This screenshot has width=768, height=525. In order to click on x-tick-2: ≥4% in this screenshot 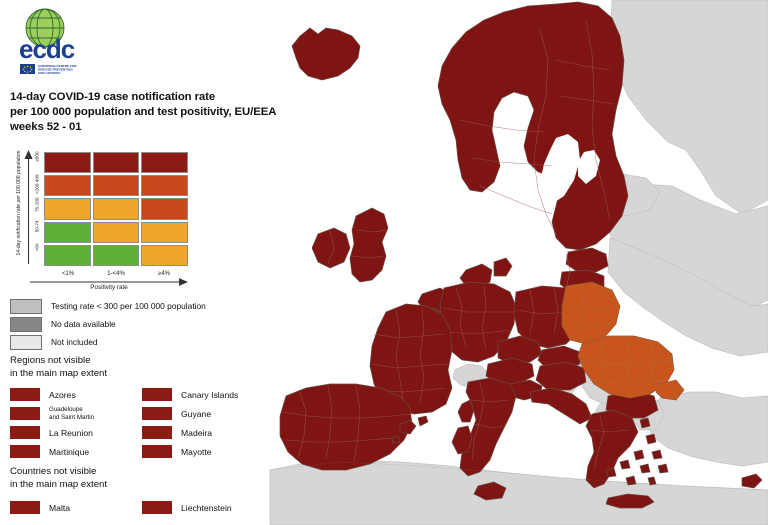, I will do `click(164, 273)`.